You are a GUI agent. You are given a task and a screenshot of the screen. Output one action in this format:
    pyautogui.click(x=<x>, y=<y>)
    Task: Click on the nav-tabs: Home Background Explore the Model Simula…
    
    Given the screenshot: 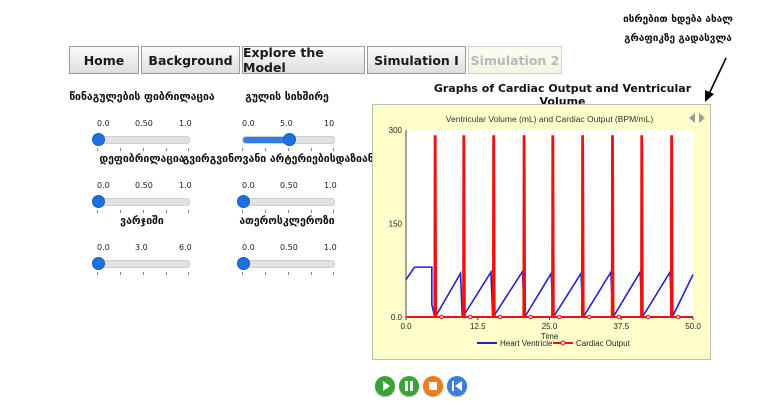 What is the action you would take?
    pyautogui.click(x=316, y=60)
    